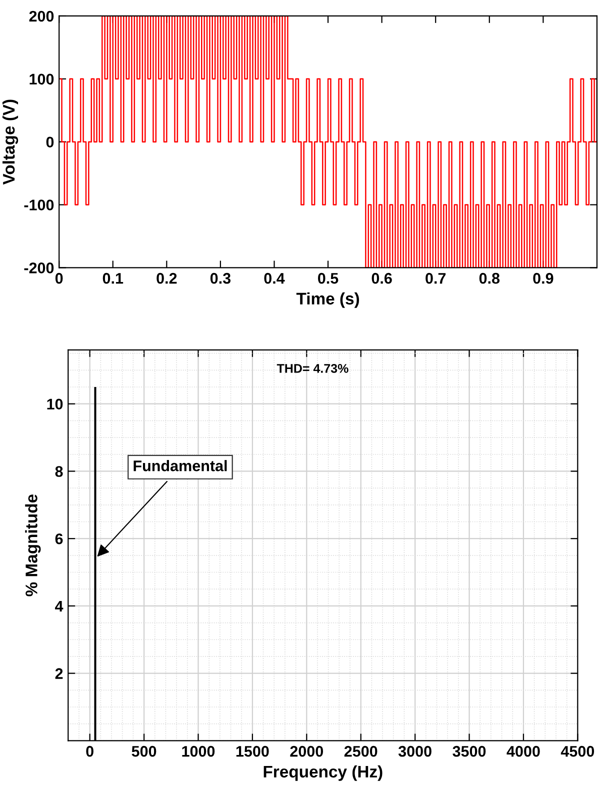 Image resolution: width=603 pixels, height=799 pixels. I want to click on y-tick-label: 6, so click(59, 538).